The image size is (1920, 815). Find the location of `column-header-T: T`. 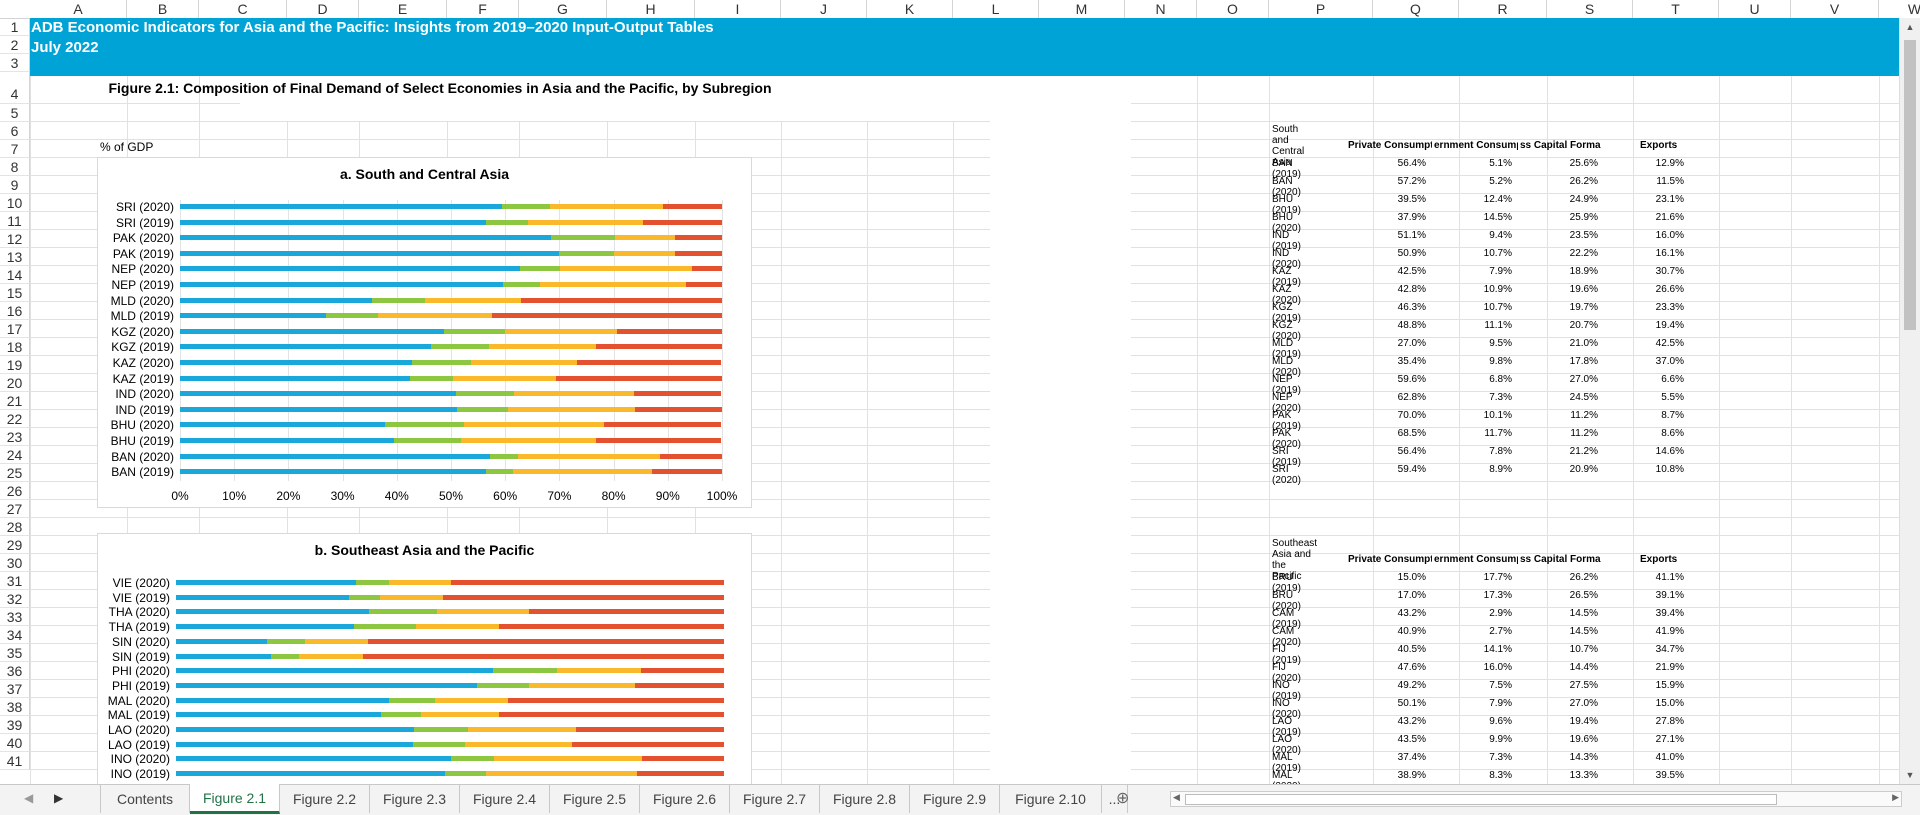

column-header-T: T is located at coordinates (1676, 9).